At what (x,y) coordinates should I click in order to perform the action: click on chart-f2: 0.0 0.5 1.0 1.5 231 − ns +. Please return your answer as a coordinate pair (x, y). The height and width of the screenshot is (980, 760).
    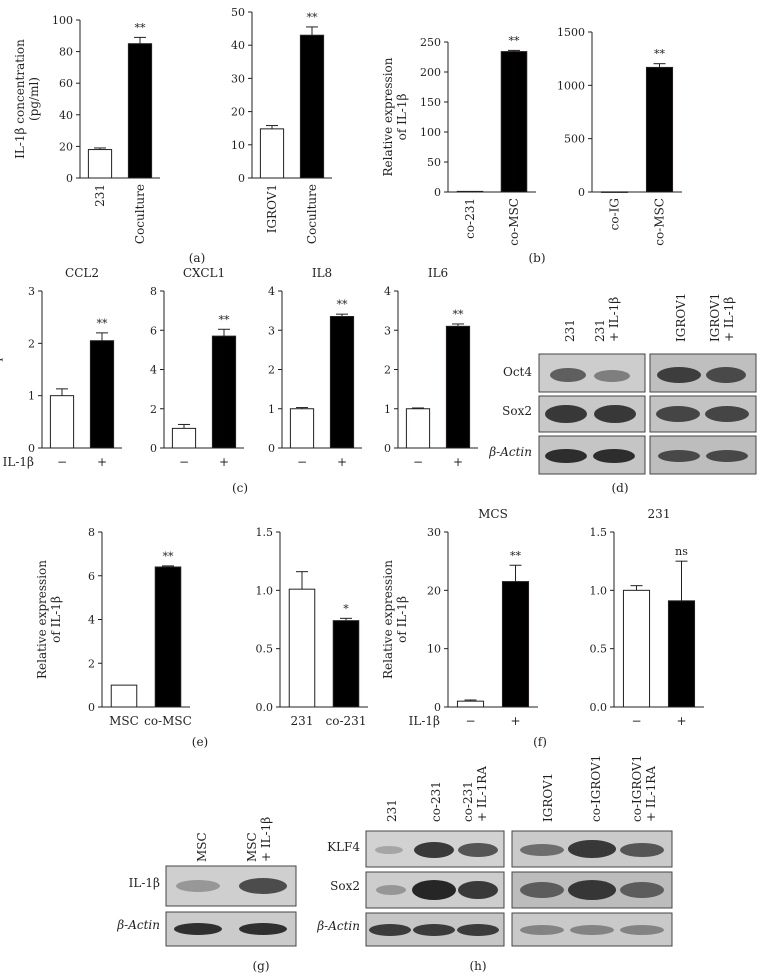
    Looking at the image, I should click on (647, 617).